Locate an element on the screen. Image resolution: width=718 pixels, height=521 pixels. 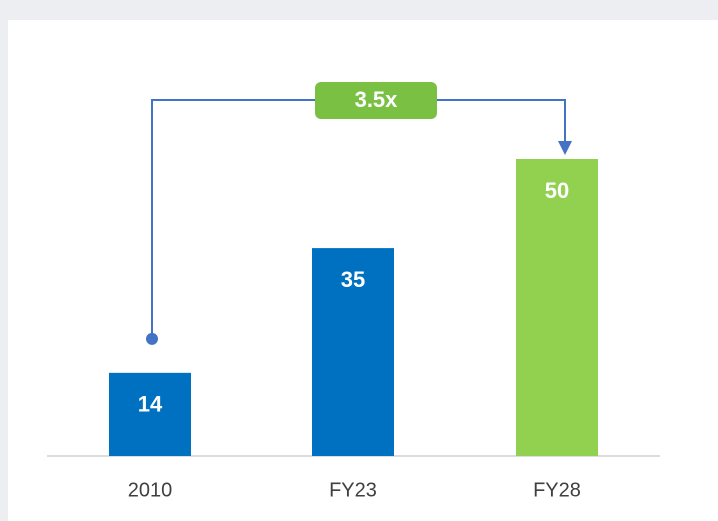
annotation-box is located at coordinates (376, 100).